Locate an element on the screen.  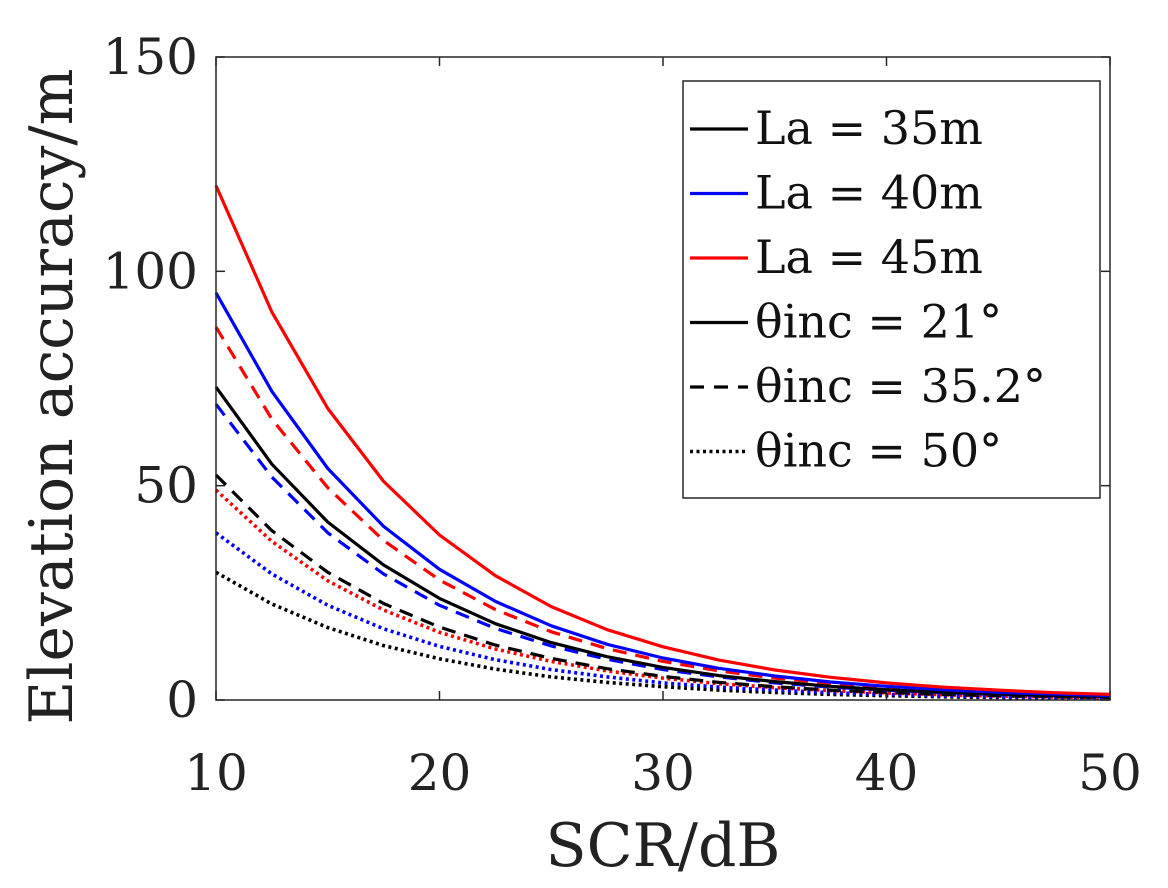
series-line-la-40m-thetainc-50deg is located at coordinates (662, 615).